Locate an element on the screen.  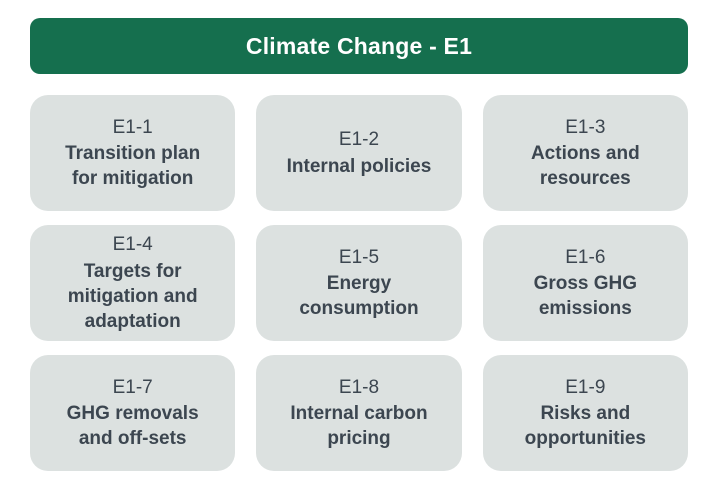
card-title: Risks and opportunities is located at coordinates (585, 426).